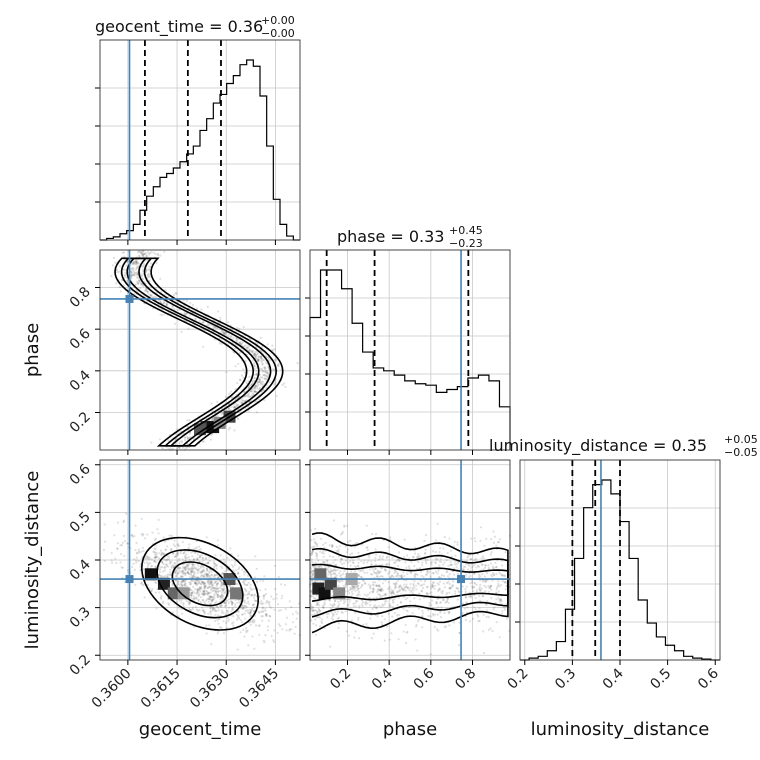 The height and width of the screenshot is (760, 760). Describe the element at coordinates (184, 352) in the screenshot. I see `panel-phase-vs-geocent-time: 0.20.40.60.8` at that location.